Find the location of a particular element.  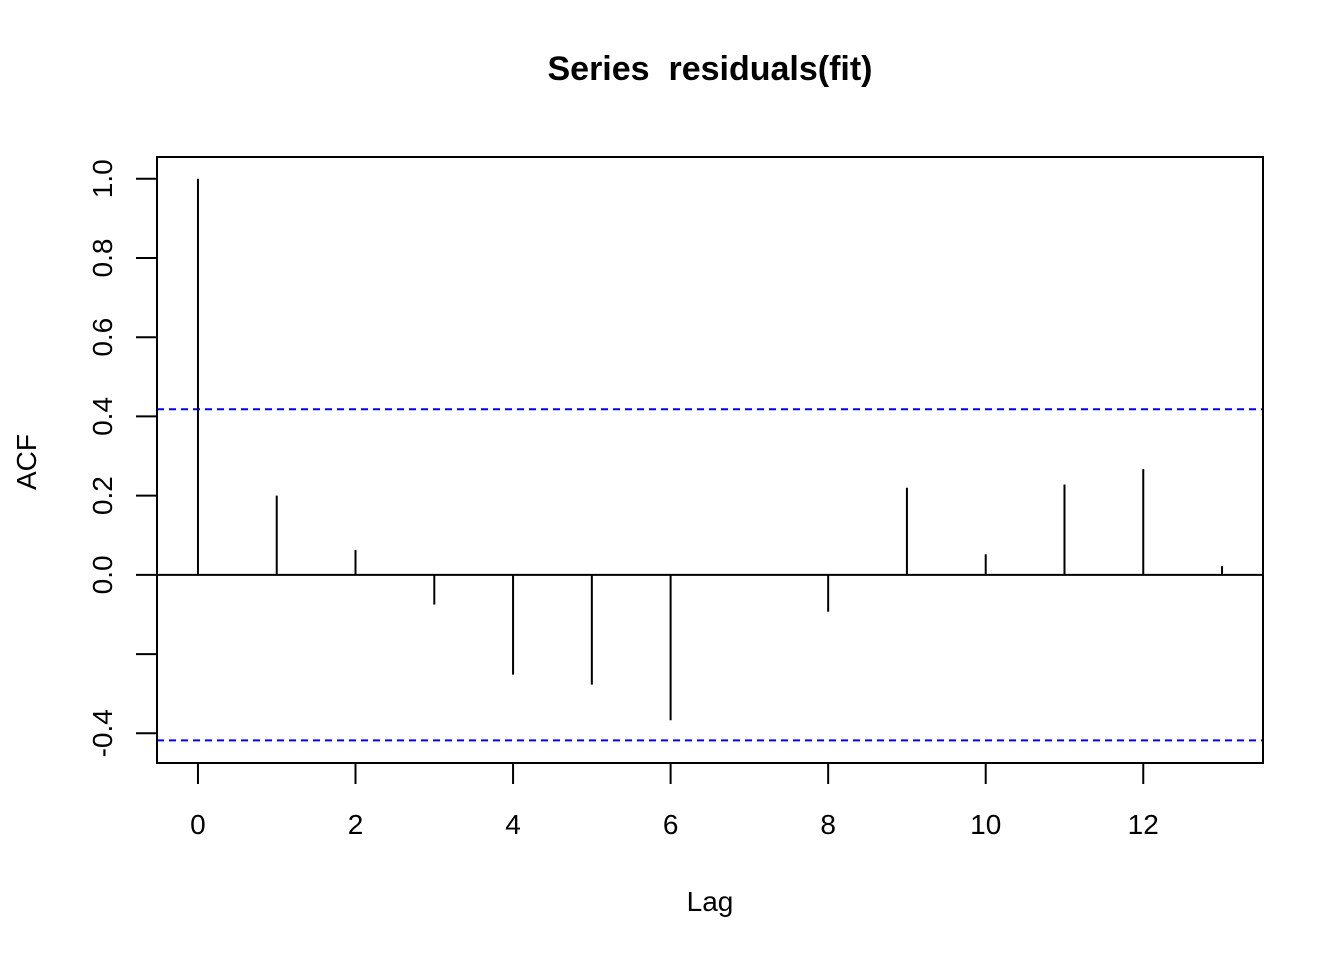

x-axis: 0 2 4 6 8 10 12 is located at coordinates (674, 801).